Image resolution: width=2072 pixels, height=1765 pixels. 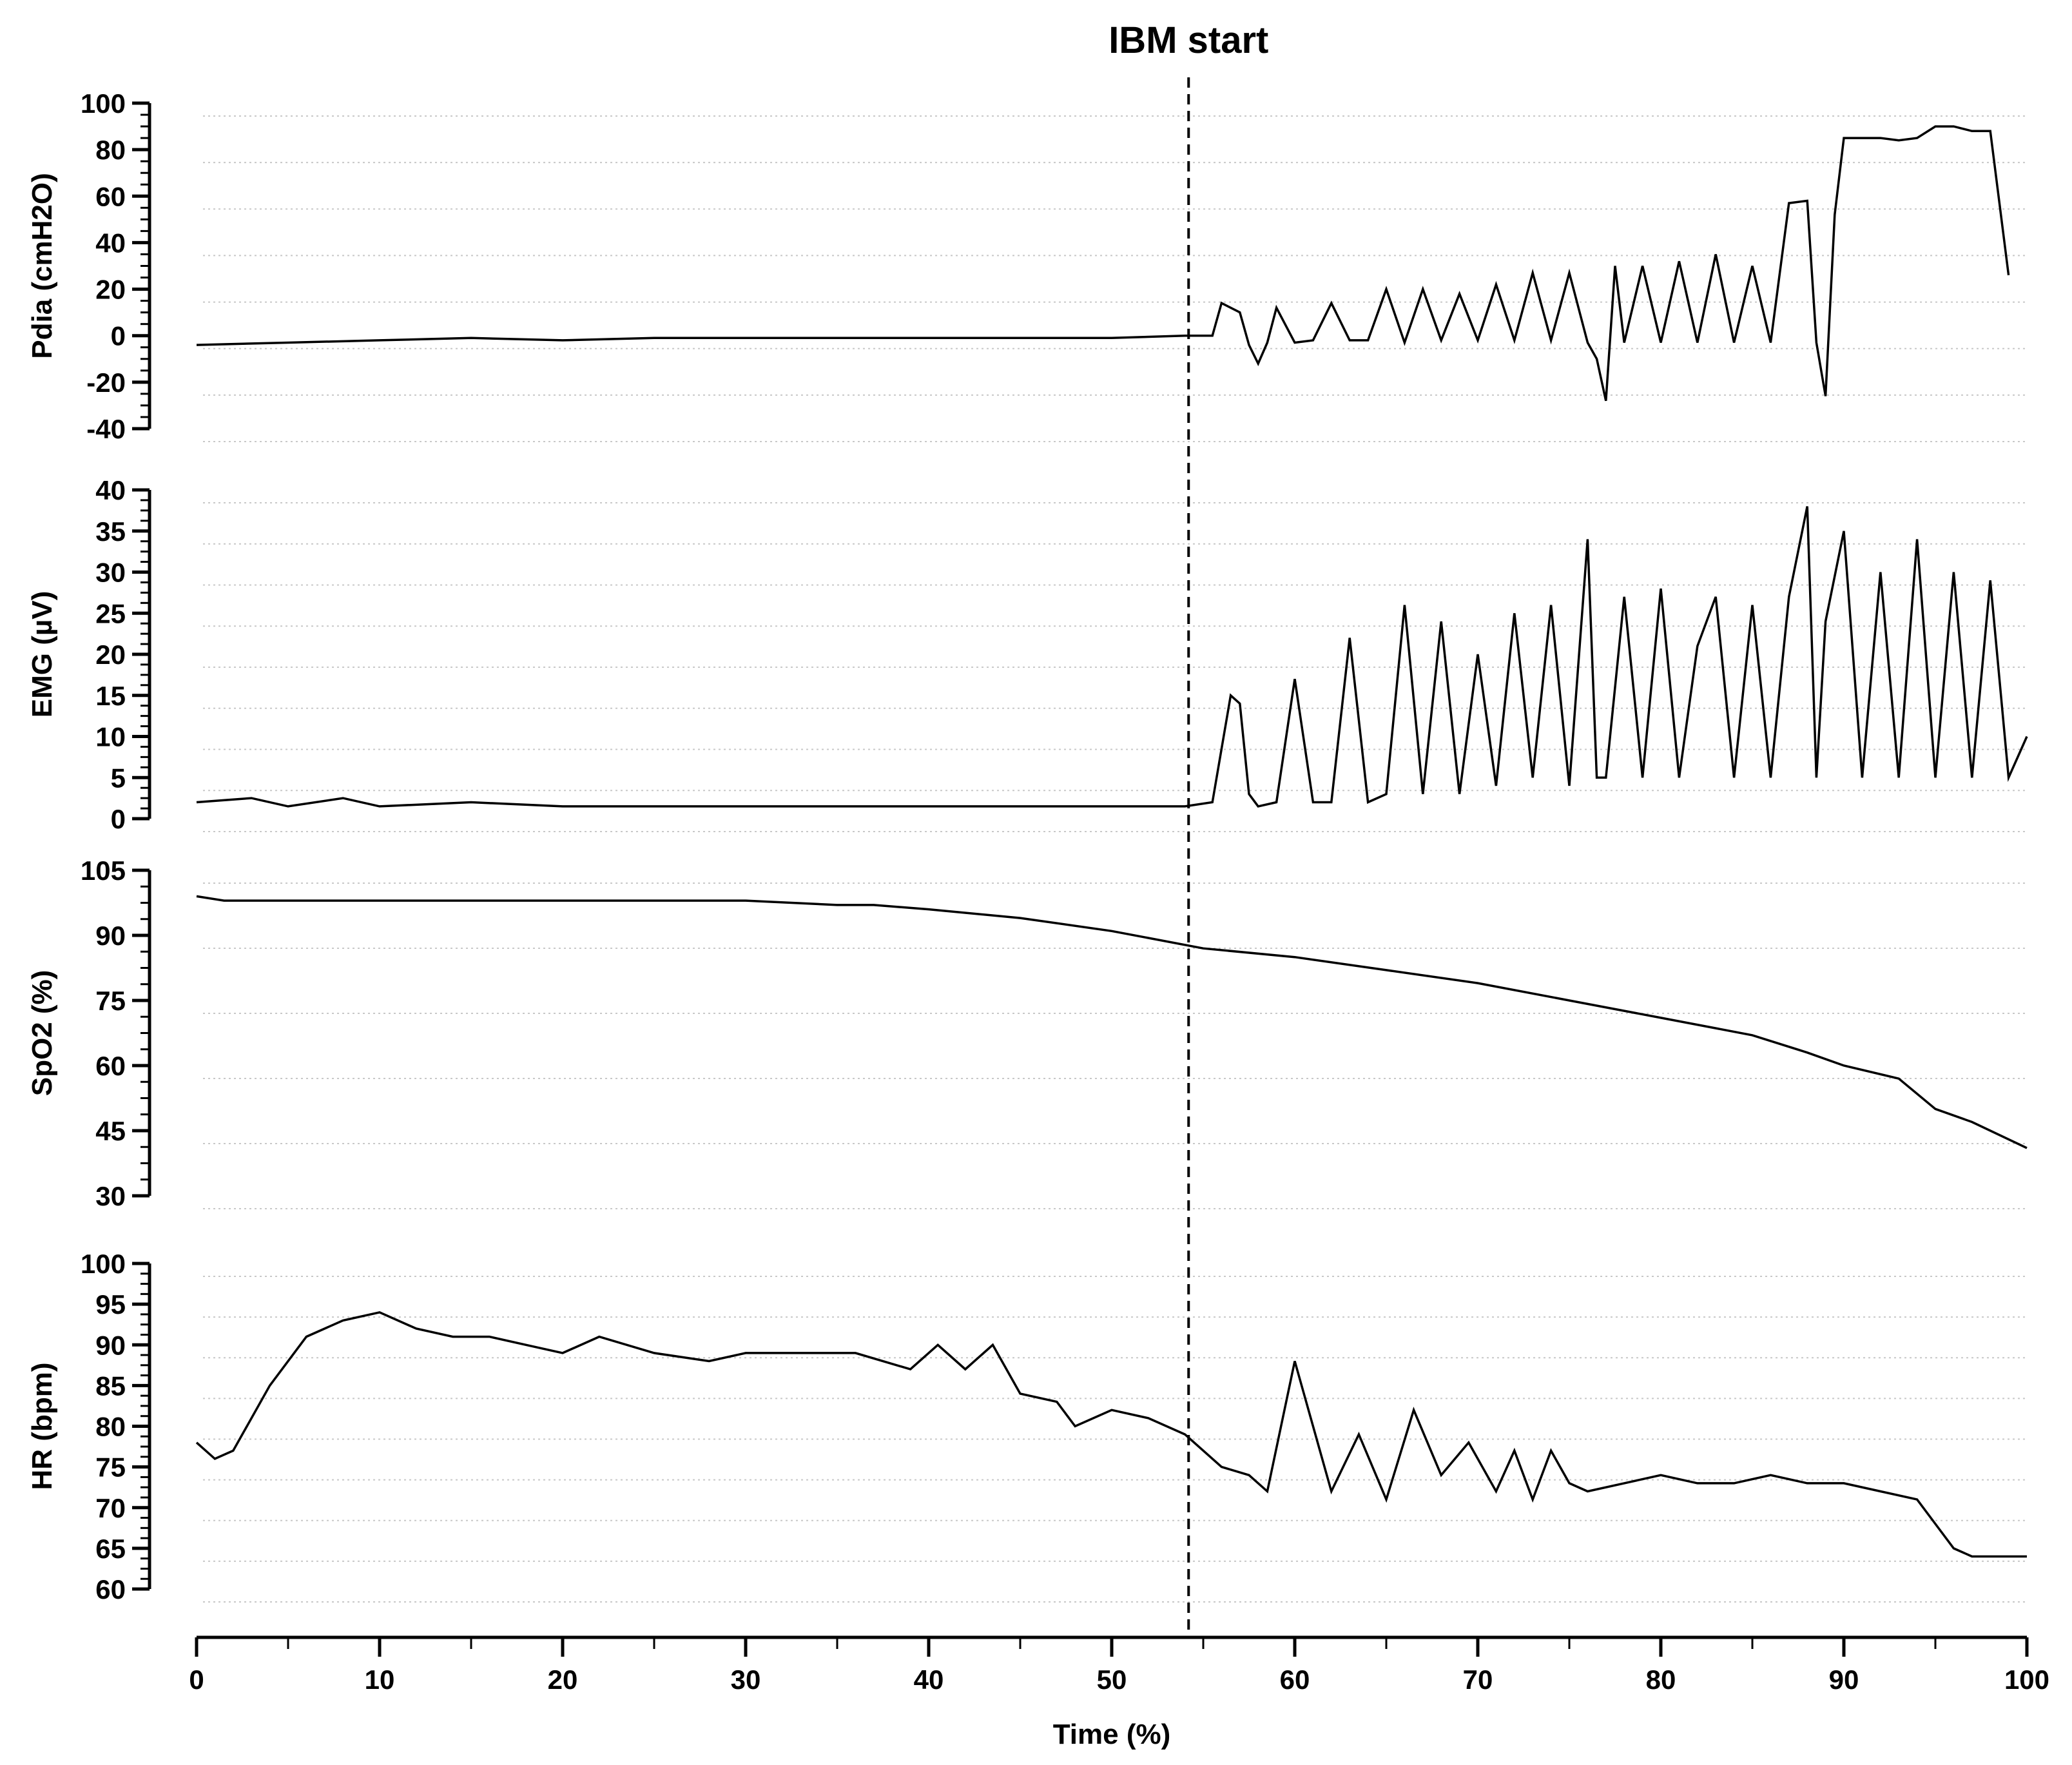 What do you see at coordinates (380, 1679) in the screenshot?
I see `x-tick-label: 10` at bounding box center [380, 1679].